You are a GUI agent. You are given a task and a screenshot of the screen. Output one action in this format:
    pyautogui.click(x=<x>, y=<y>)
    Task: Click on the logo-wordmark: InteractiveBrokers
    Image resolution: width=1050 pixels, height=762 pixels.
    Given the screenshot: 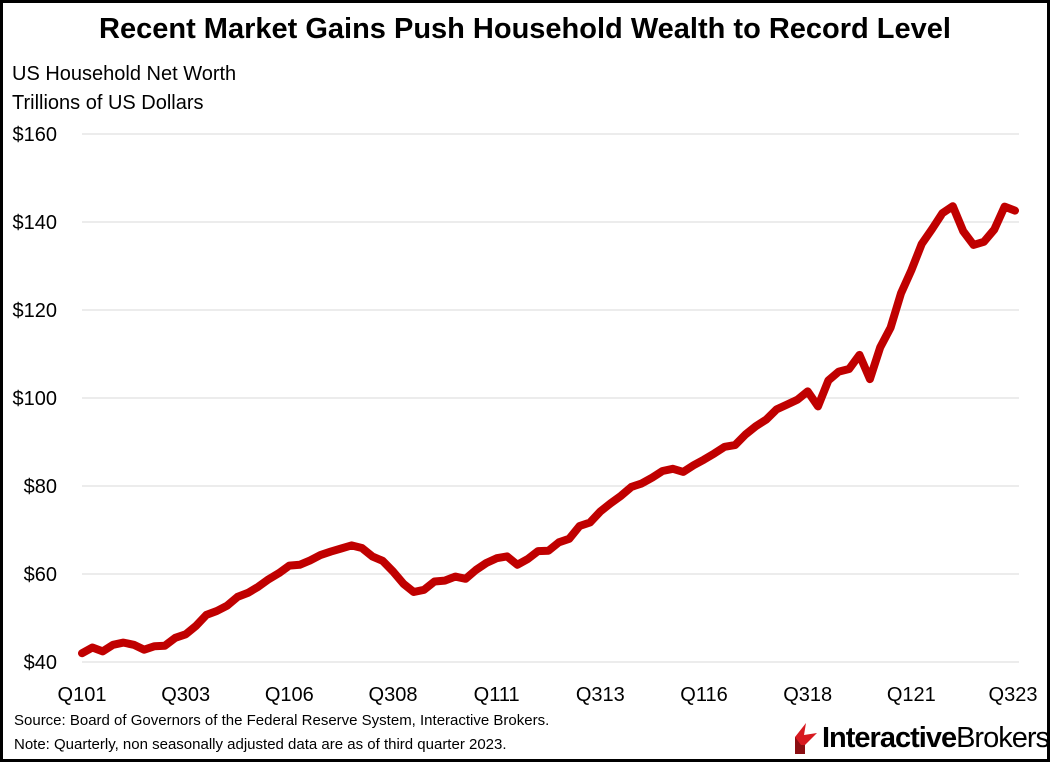 What is the action you would take?
    pyautogui.click(x=935, y=737)
    